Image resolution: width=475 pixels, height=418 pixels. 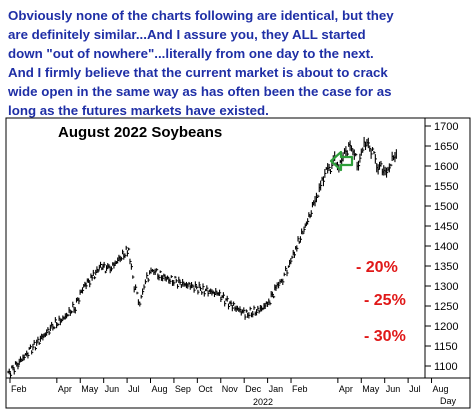 I want to click on y-tick-label: 1650, so click(x=446, y=147).